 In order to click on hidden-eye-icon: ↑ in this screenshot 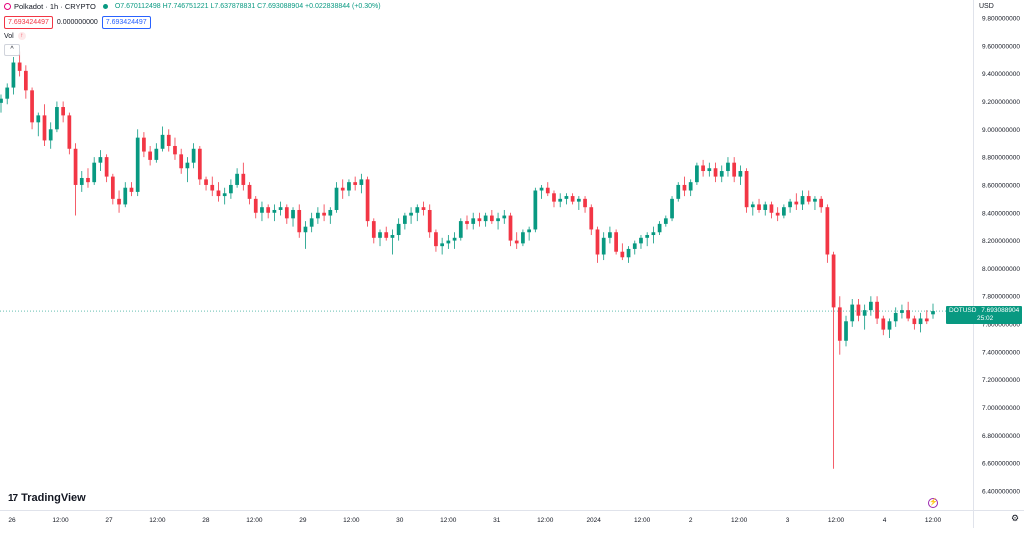, I will do `click(21, 36)`.